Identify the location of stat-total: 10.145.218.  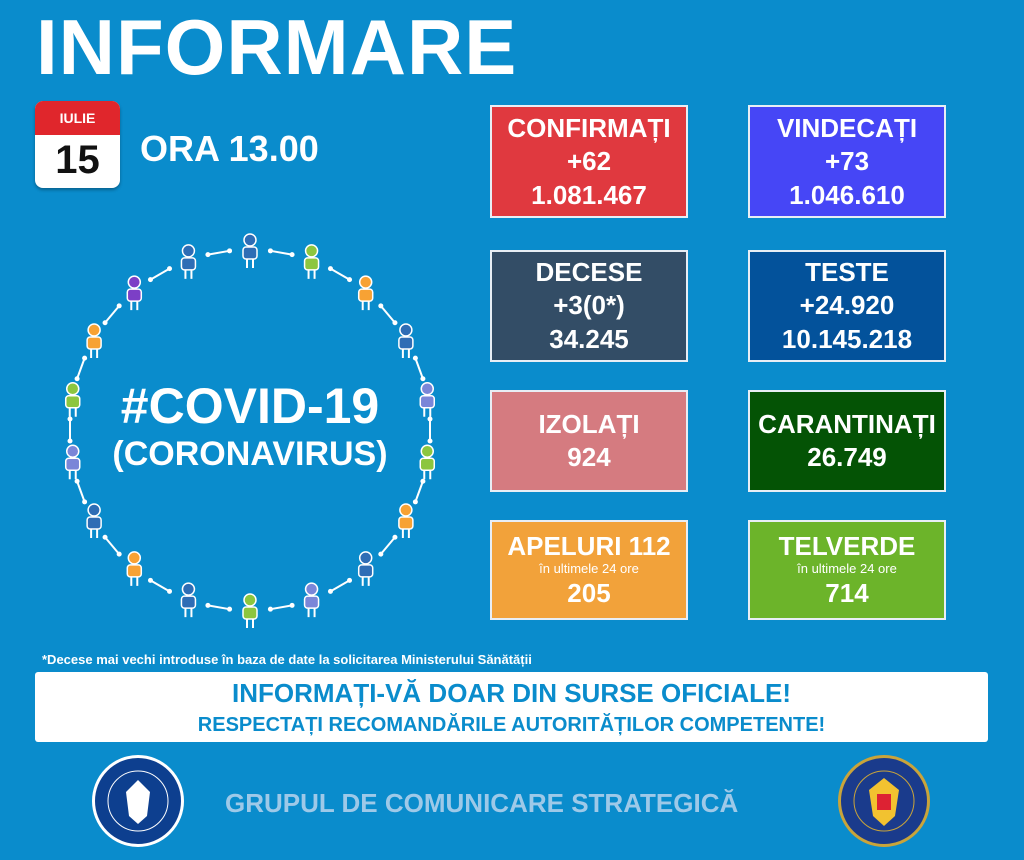
(847, 339).